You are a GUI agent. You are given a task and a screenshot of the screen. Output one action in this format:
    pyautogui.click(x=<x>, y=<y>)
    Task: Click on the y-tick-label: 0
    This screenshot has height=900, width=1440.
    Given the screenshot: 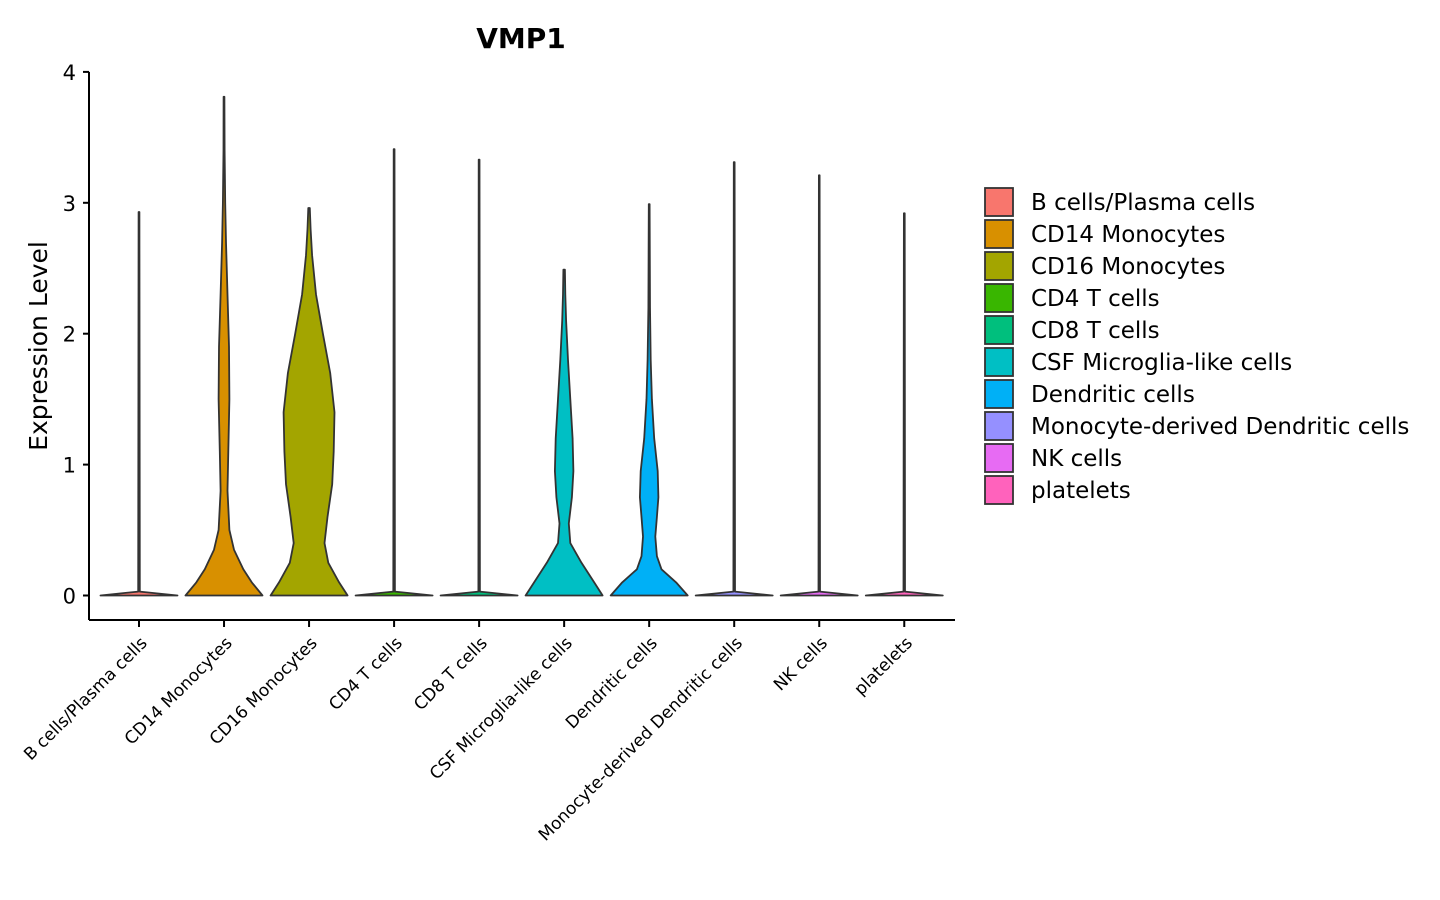 What is the action you would take?
    pyautogui.click(x=69, y=597)
    